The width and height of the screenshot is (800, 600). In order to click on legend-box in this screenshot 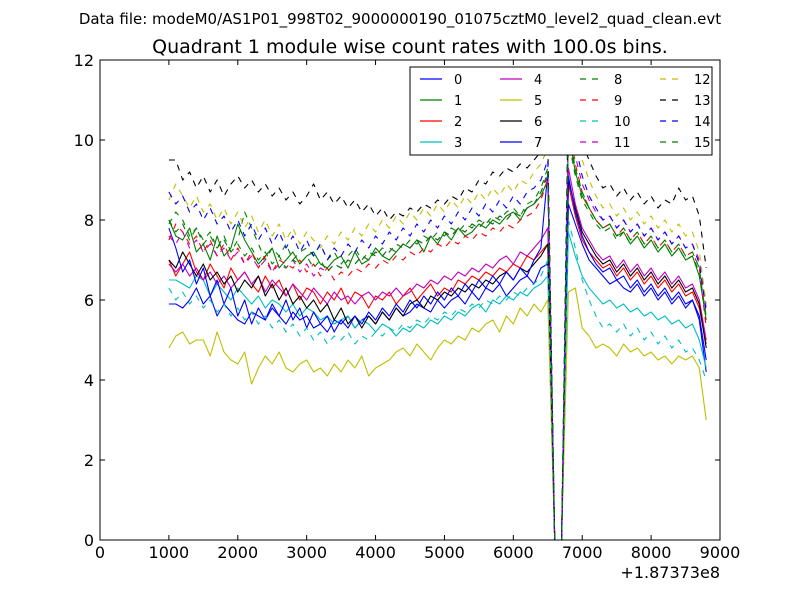, I will do `click(561, 111)`.